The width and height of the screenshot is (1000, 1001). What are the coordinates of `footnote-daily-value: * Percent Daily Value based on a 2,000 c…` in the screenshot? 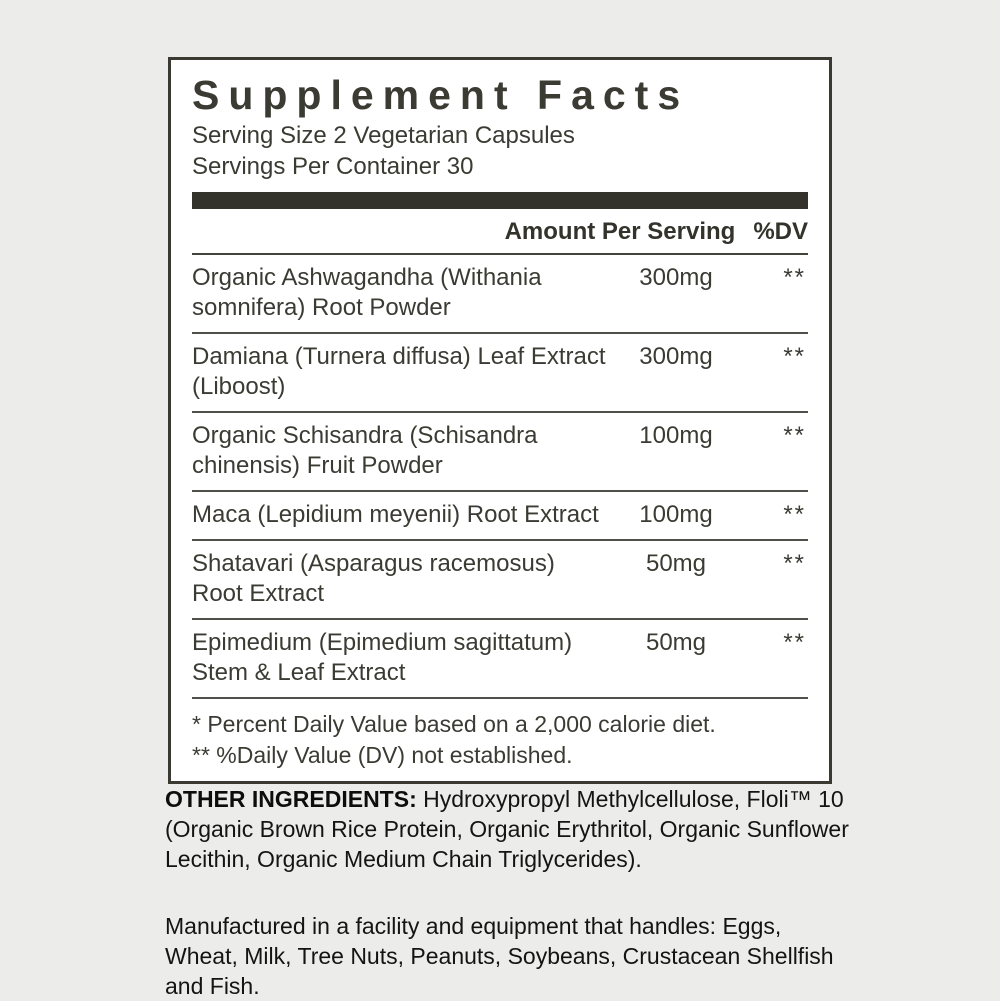 It's located at (454, 724).